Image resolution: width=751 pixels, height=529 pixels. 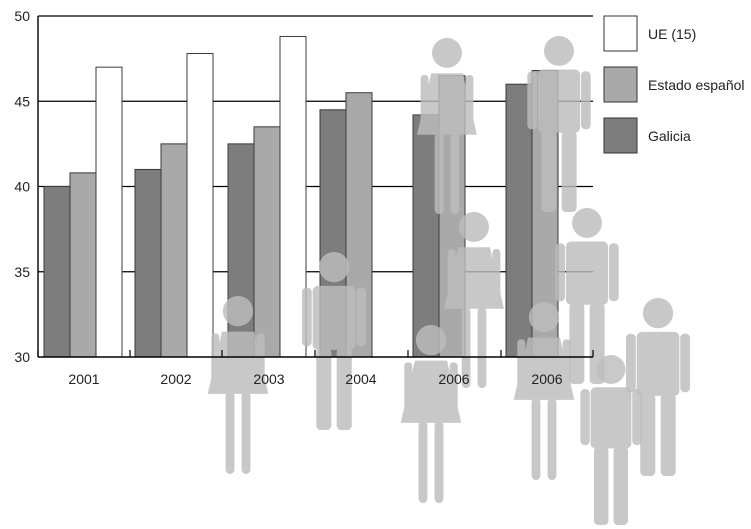 What do you see at coordinates (315, 379) in the screenshot?
I see `x-tick-labels: 2001 2002 2003 2004 2006 2006` at bounding box center [315, 379].